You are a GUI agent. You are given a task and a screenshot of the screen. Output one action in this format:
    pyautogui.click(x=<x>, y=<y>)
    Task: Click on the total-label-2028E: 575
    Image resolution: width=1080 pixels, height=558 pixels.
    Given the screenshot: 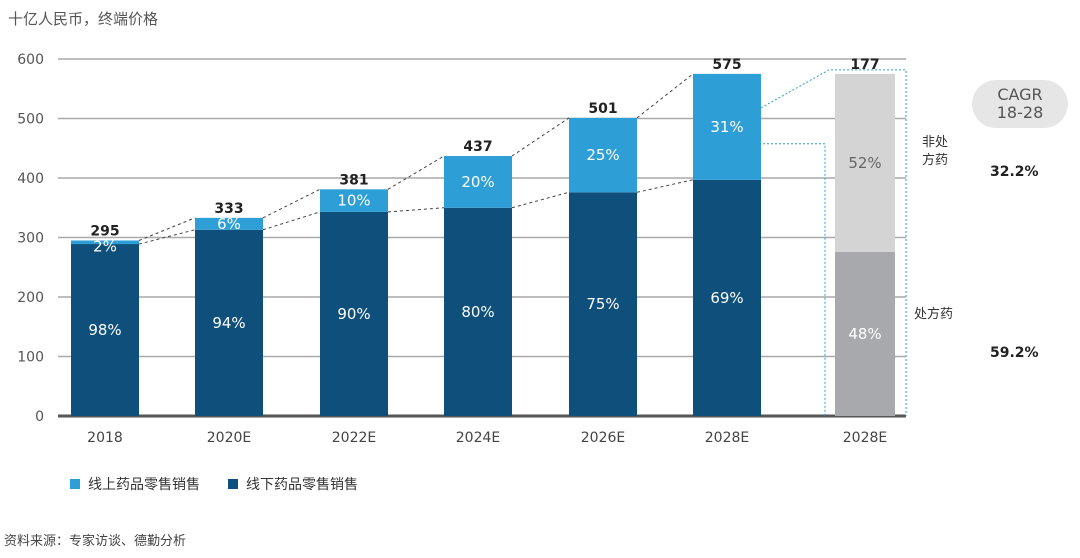 What is the action you would take?
    pyautogui.click(x=726, y=65)
    